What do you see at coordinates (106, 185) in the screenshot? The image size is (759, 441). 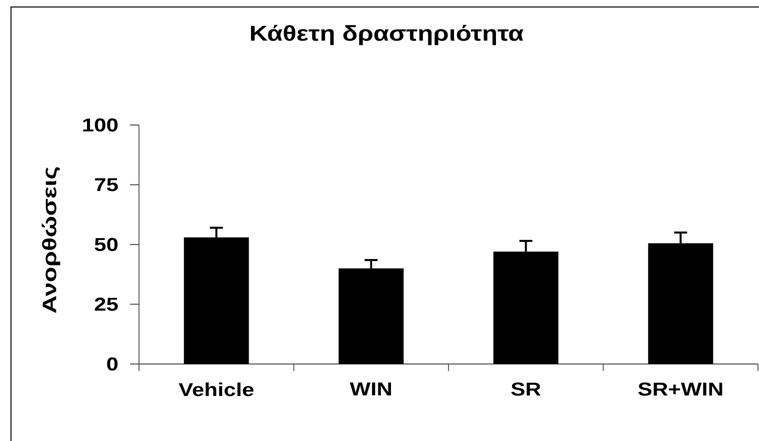 I see `y-tick-label: 75` at bounding box center [106, 185].